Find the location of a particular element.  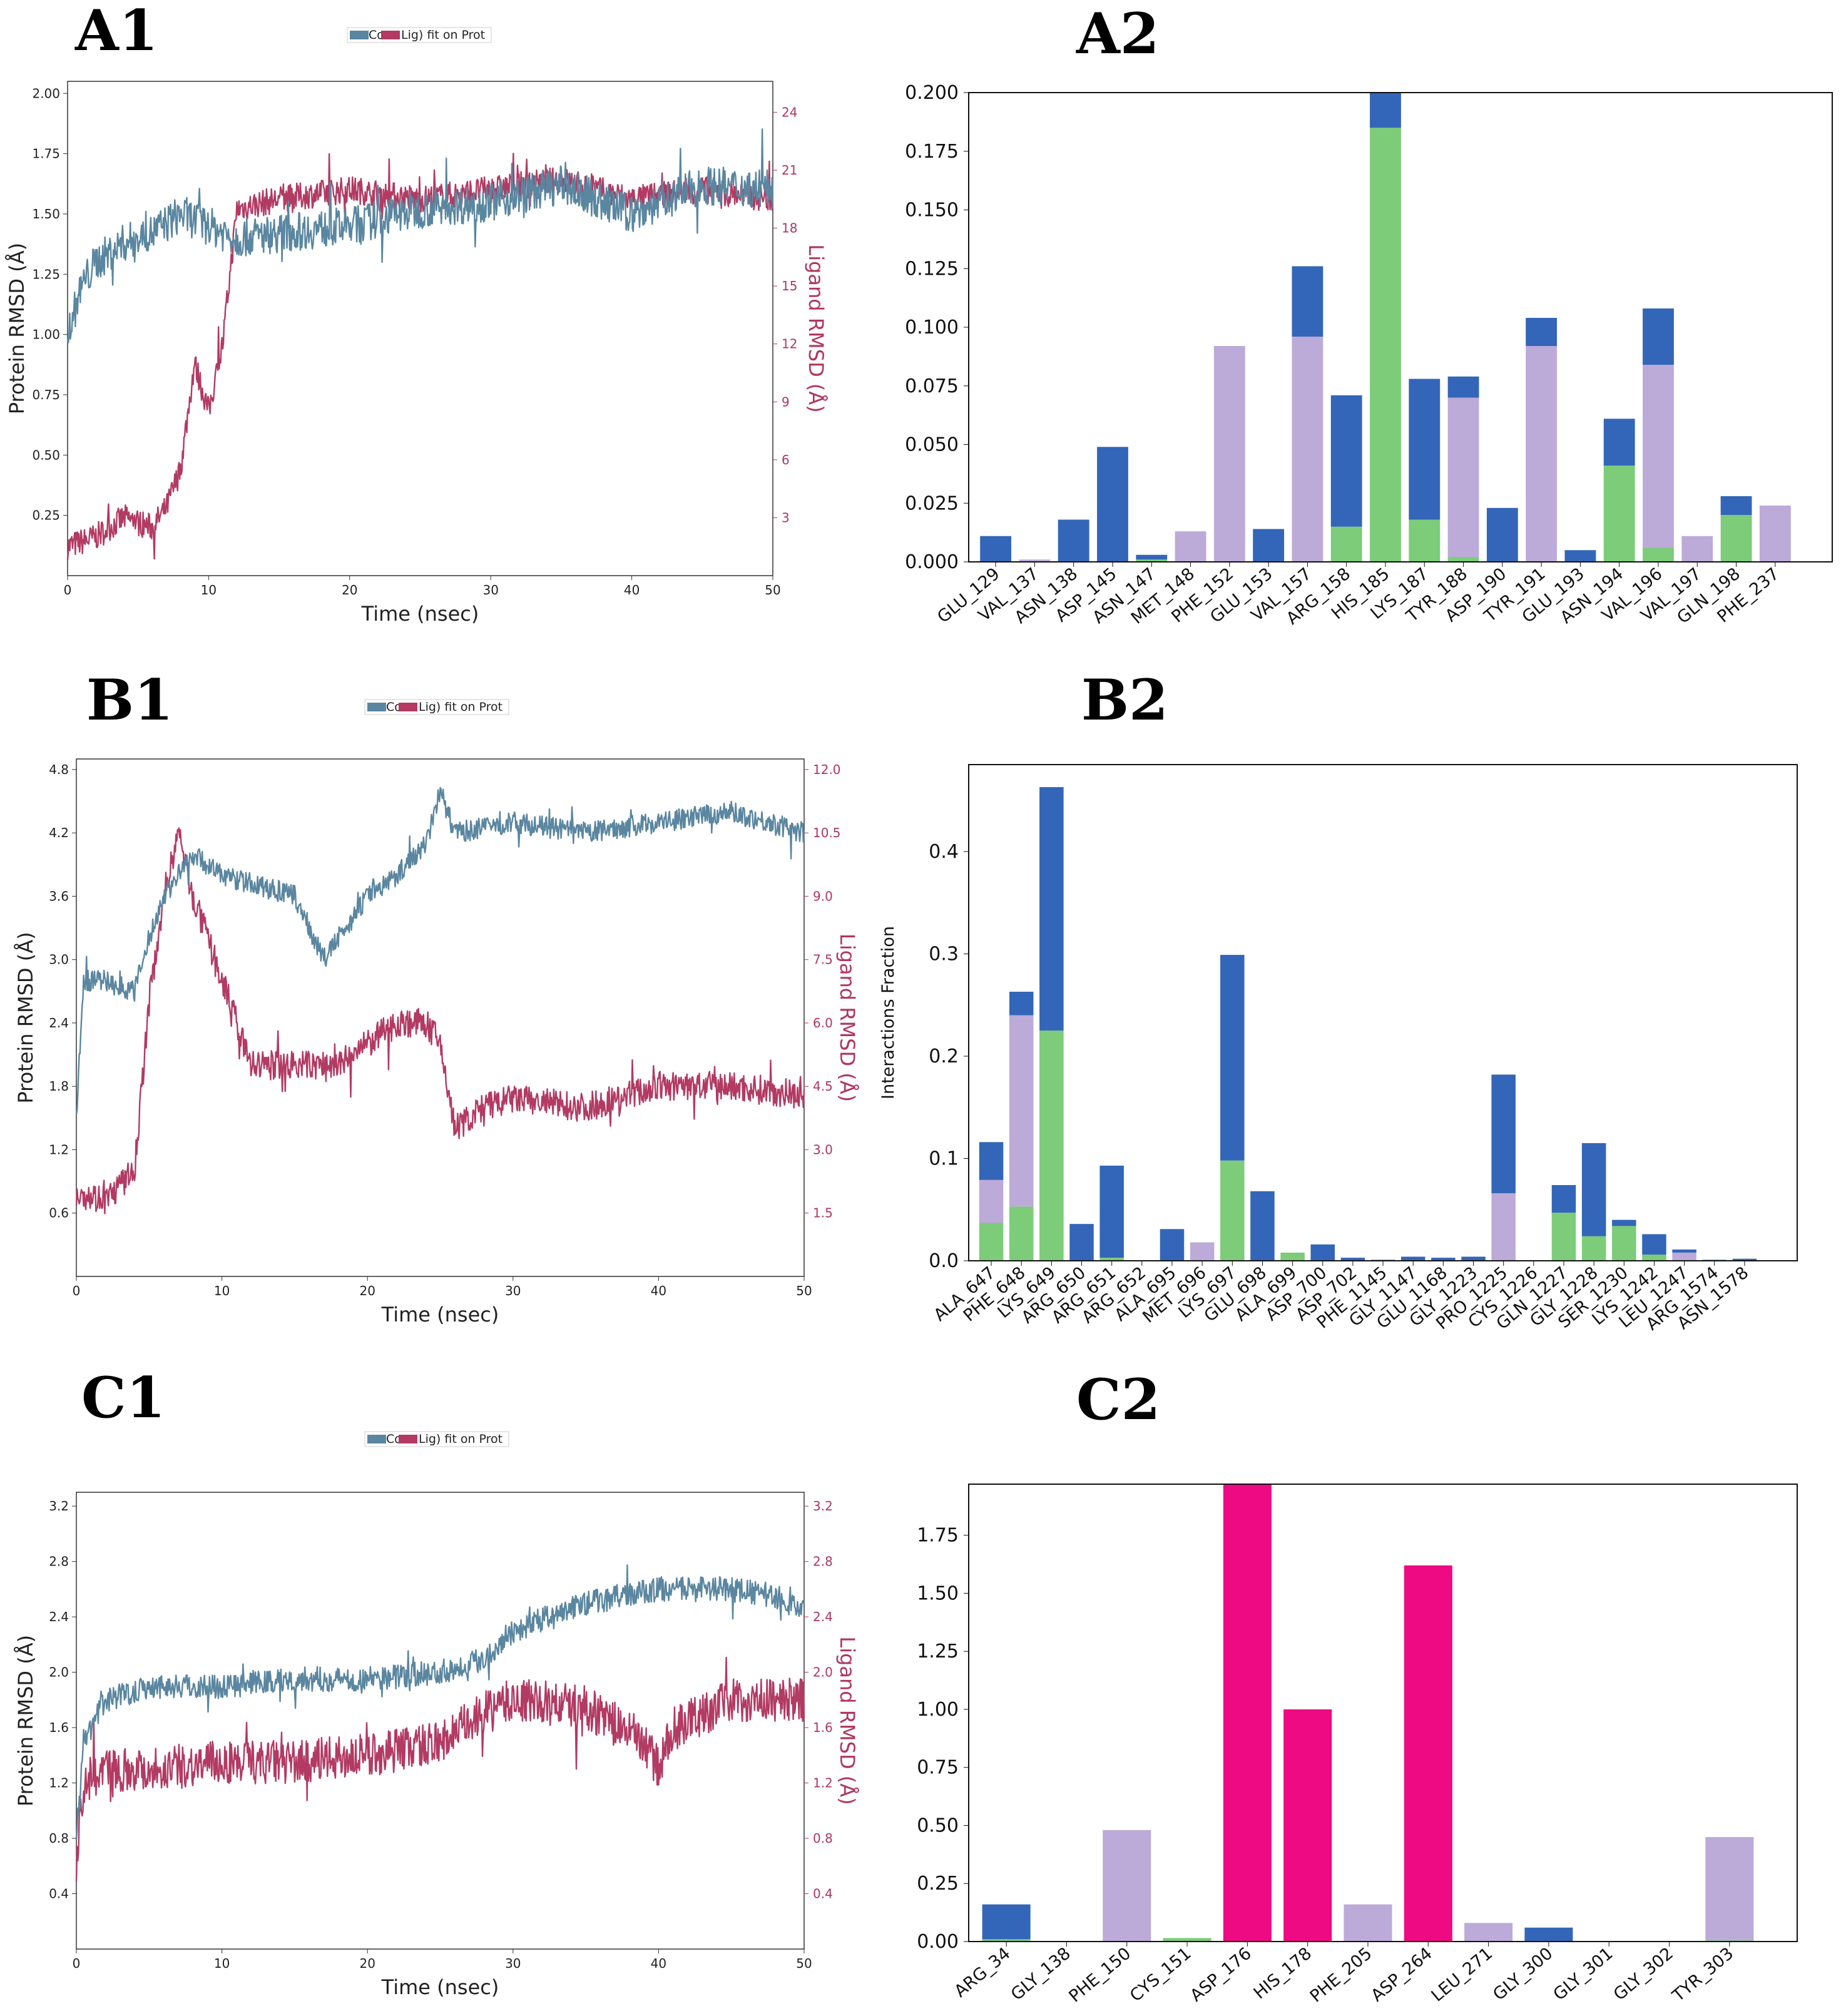

y2-tick-label: 0.8 is located at coordinates (823, 1839).